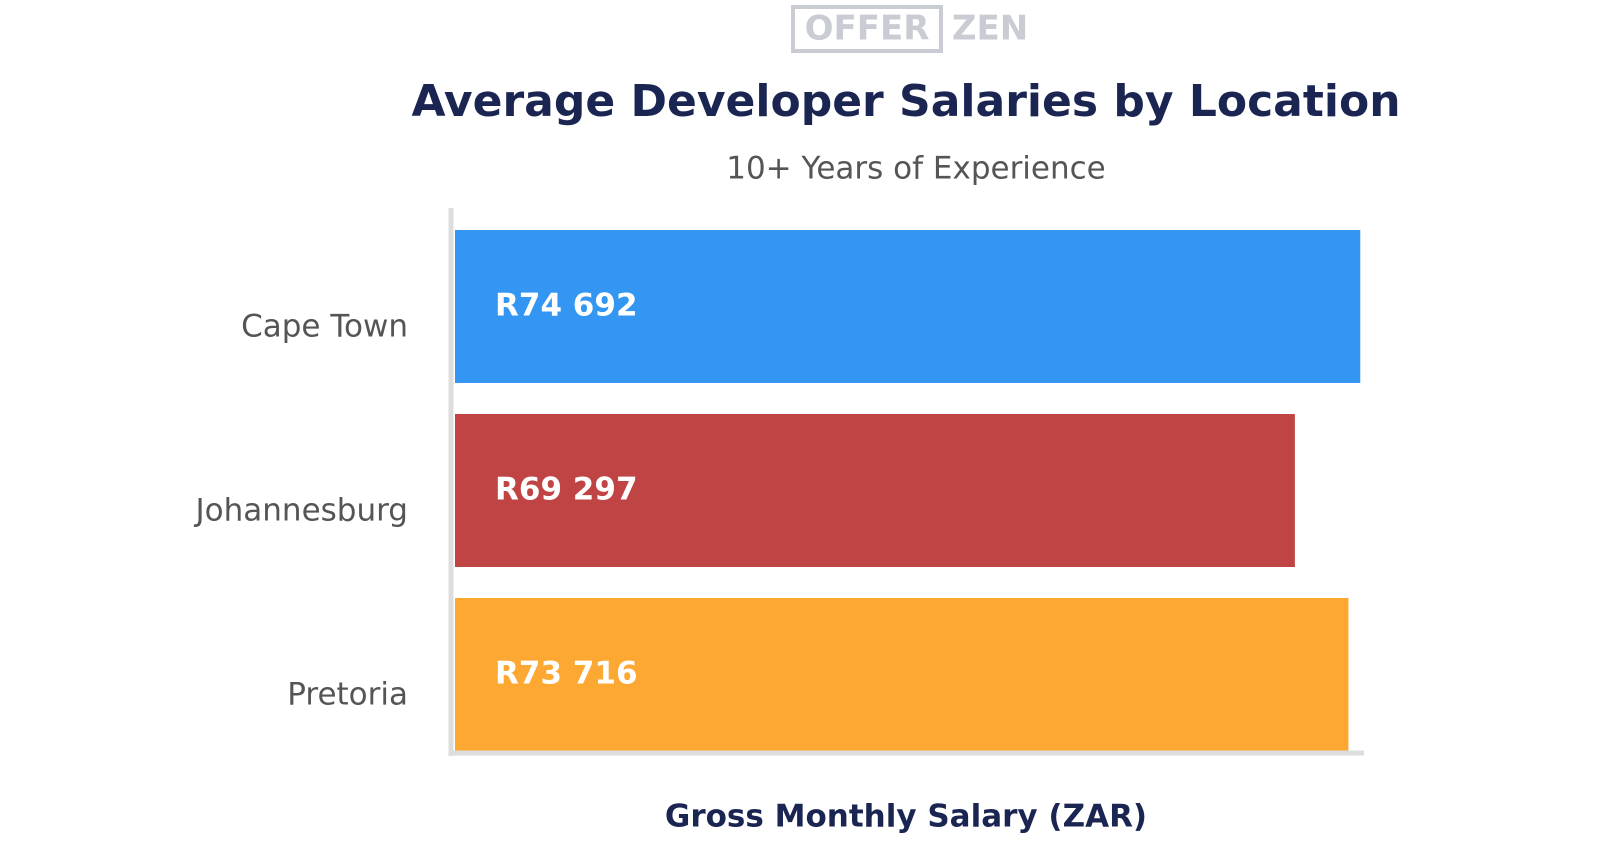  What do you see at coordinates (324, 327) in the screenshot?
I see `y-tick-label: Cape Town` at bounding box center [324, 327].